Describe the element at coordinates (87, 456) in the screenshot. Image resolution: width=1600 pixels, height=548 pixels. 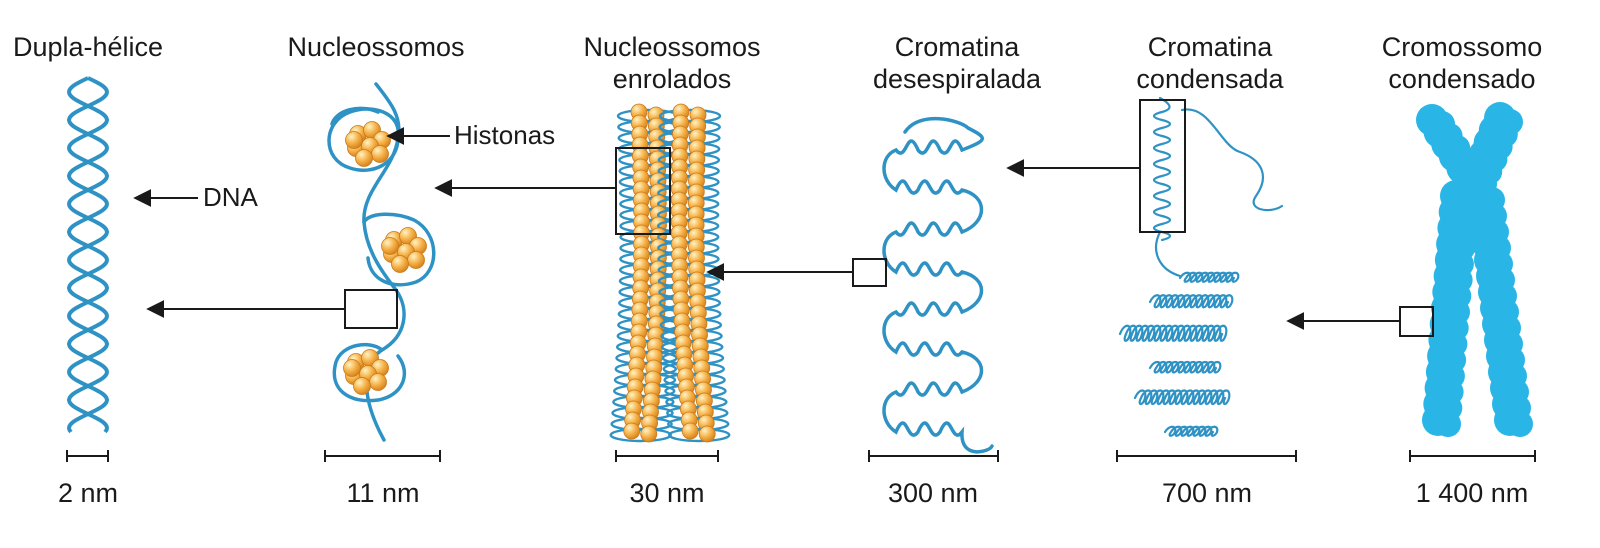
I see `scale-bar-2nm` at that location.